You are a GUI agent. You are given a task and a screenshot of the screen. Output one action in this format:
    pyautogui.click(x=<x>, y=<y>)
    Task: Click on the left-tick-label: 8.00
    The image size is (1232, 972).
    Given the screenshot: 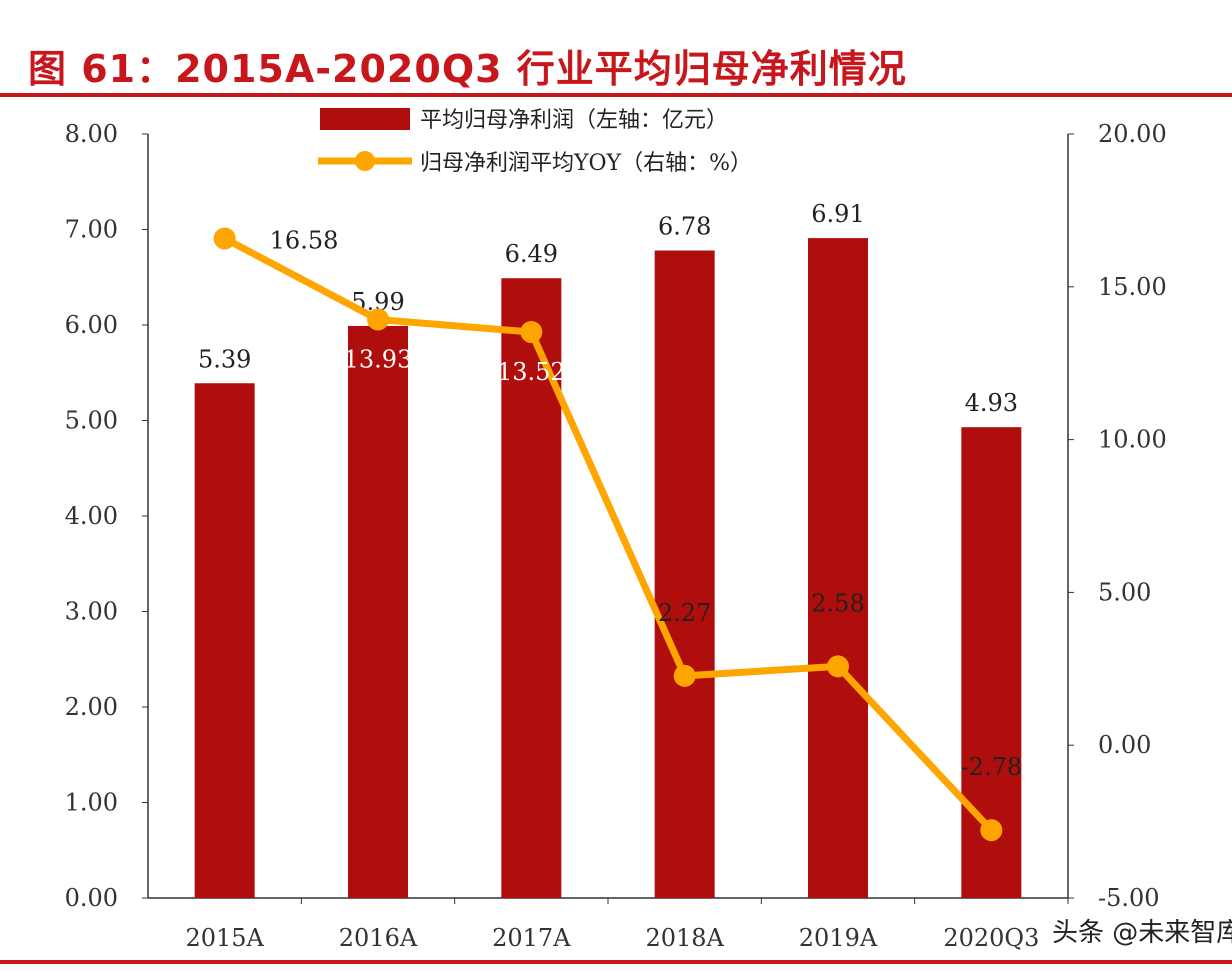 What is the action you would take?
    pyautogui.click(x=91, y=134)
    